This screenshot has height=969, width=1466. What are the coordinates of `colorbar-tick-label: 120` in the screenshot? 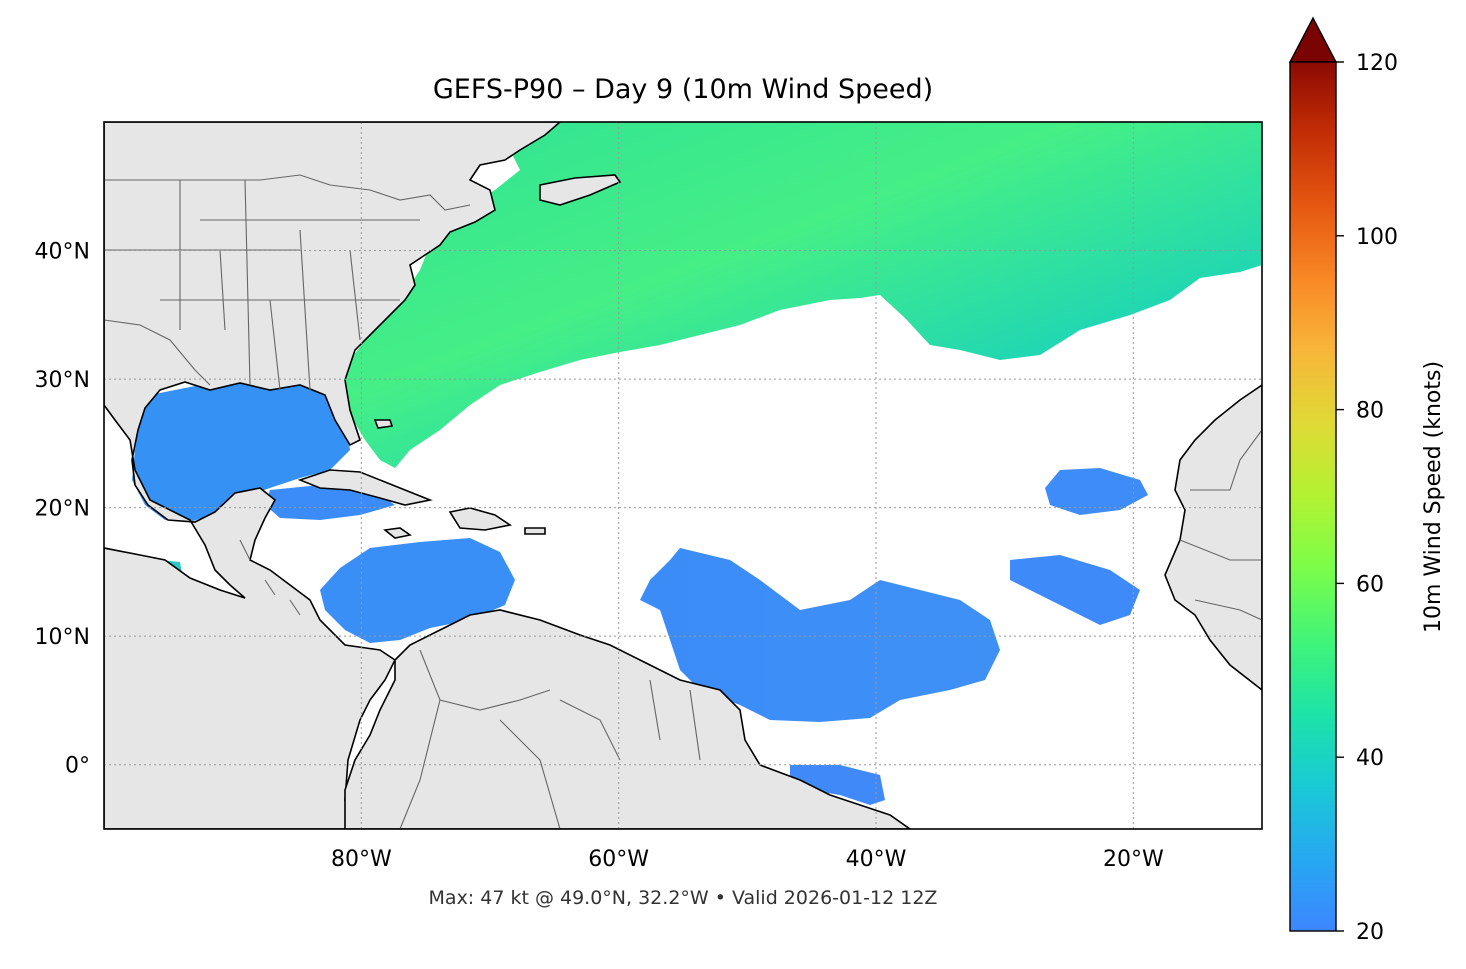 It's located at (1377, 63).